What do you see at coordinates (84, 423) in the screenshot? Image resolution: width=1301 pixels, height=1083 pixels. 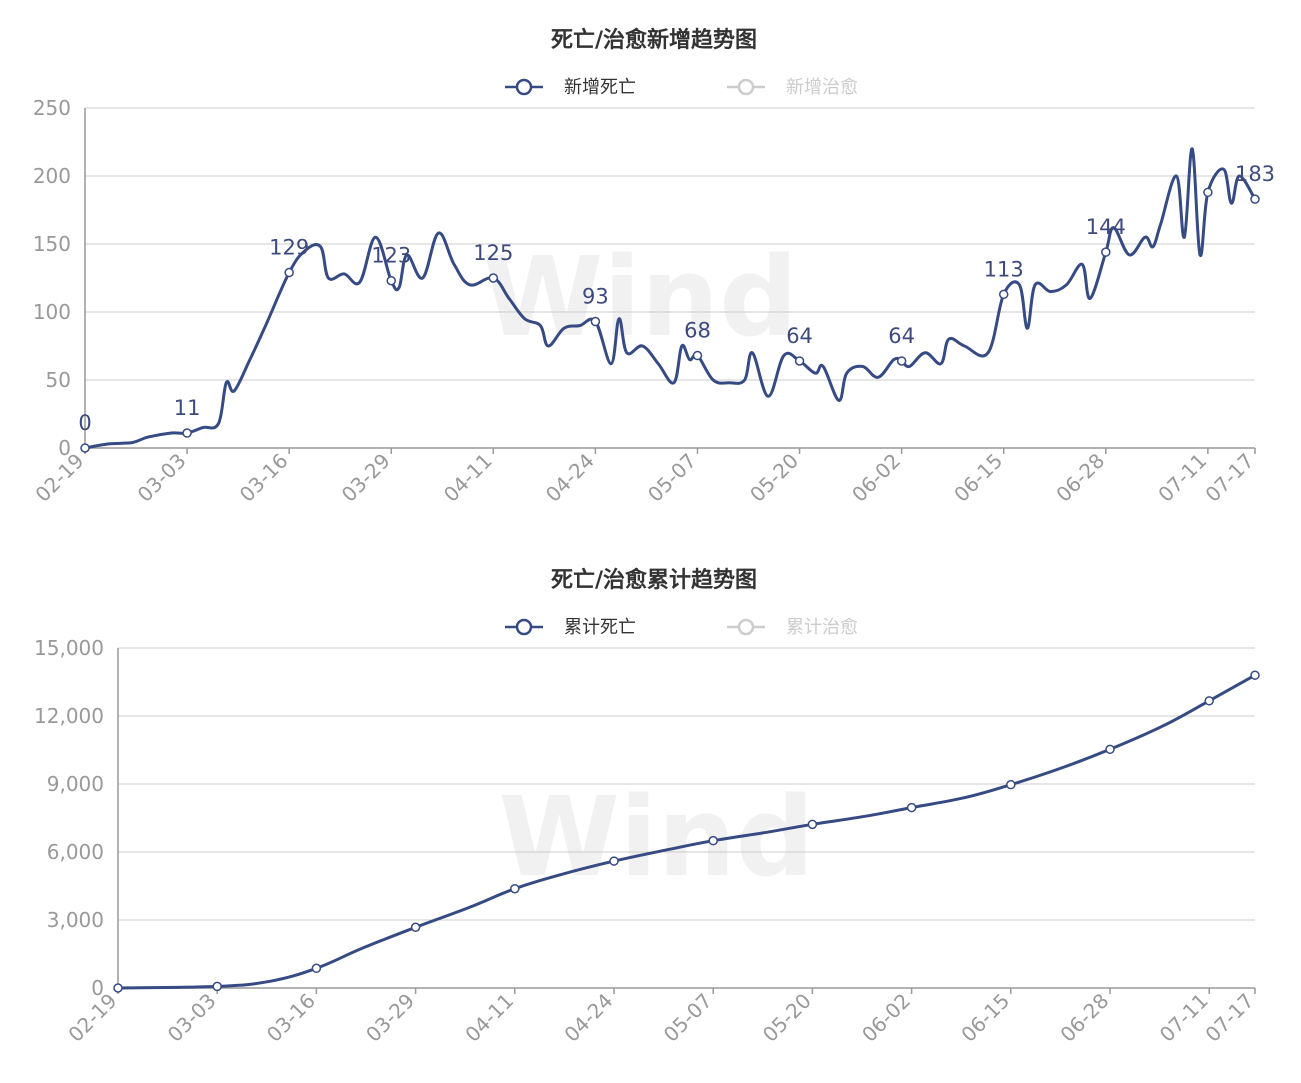 I see `data-label: 0` at bounding box center [84, 423].